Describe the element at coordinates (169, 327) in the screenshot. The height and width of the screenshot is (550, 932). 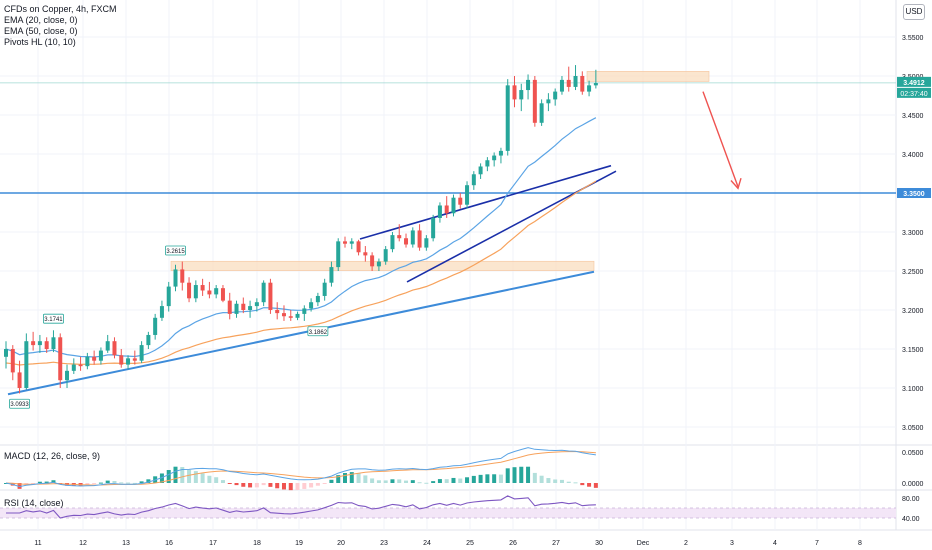
I see `pivot-labels: 3.0933 3.1741 3.2615 3.1862` at that location.